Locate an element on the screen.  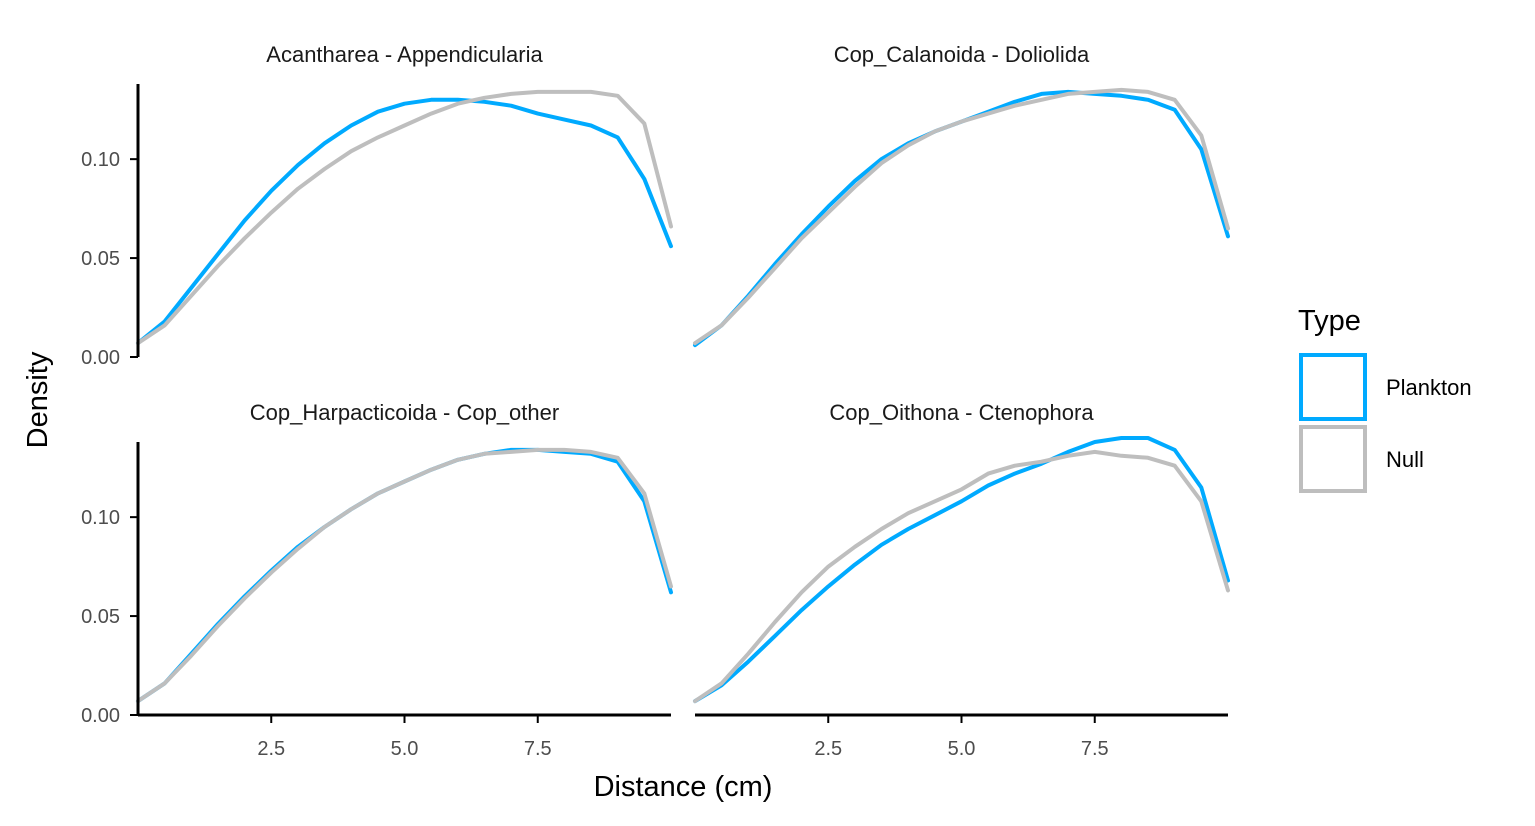
legend-items: Plankton Null is located at coordinates (1385, 423).